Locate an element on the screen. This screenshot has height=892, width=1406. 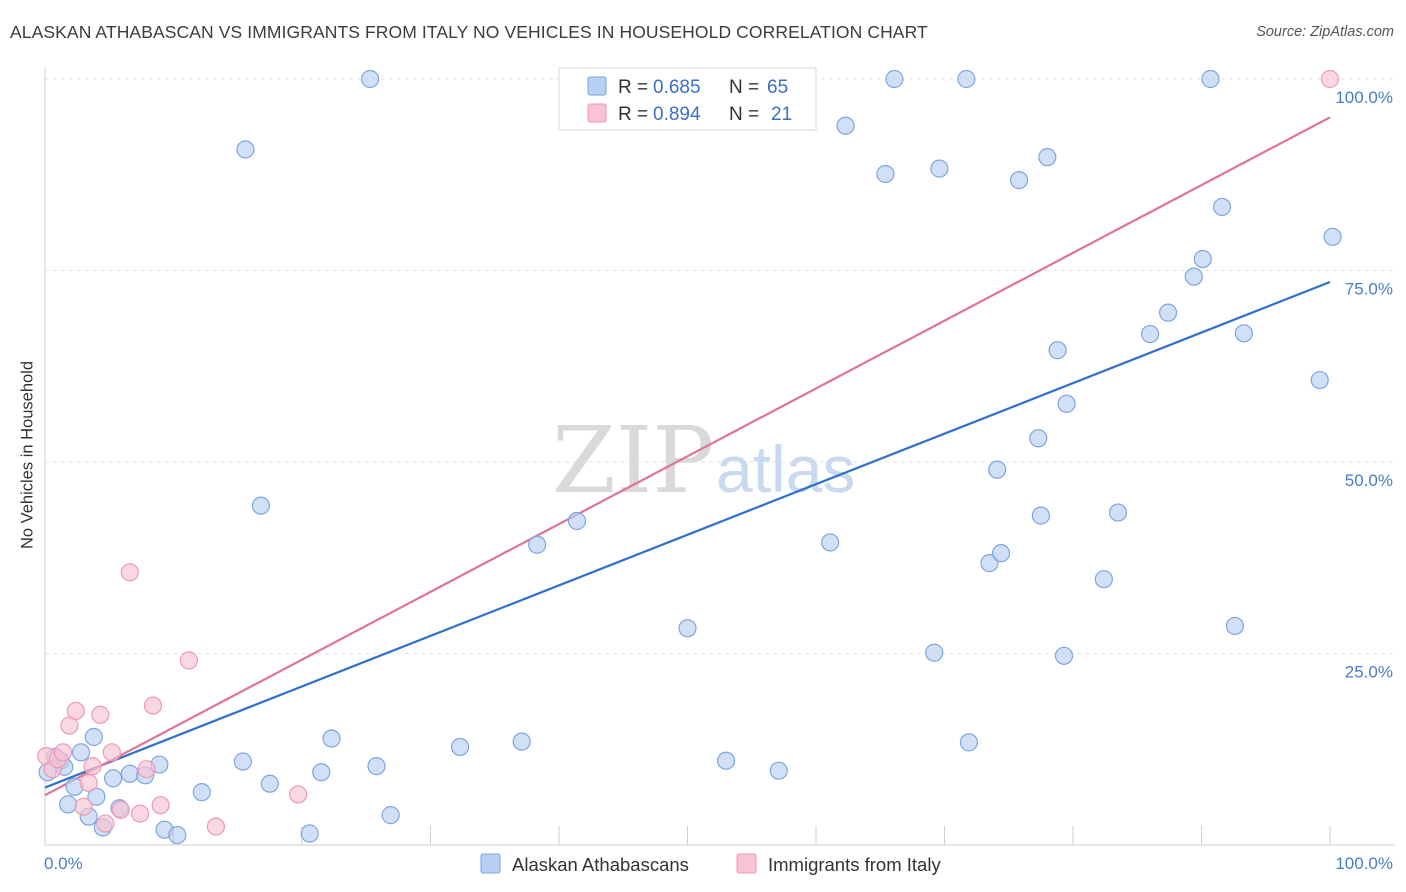
y-tick-label: 50.0% is located at coordinates (1369, 480).